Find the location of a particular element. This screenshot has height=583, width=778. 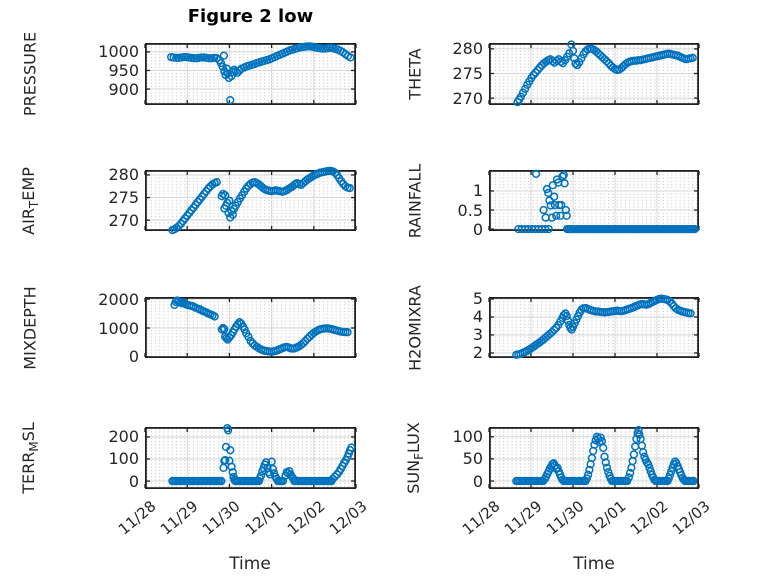

y-tick-label: 200 is located at coordinates (123, 437).